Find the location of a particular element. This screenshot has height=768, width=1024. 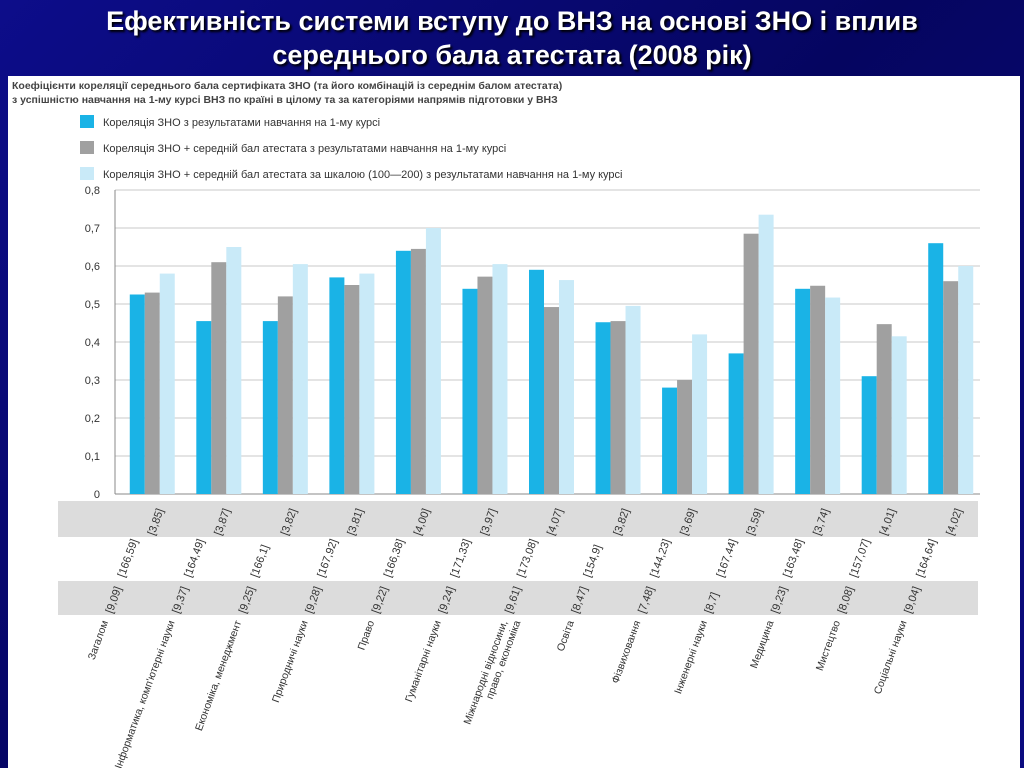

table-value-row2: [167,44] is located at coordinates (727, 558).